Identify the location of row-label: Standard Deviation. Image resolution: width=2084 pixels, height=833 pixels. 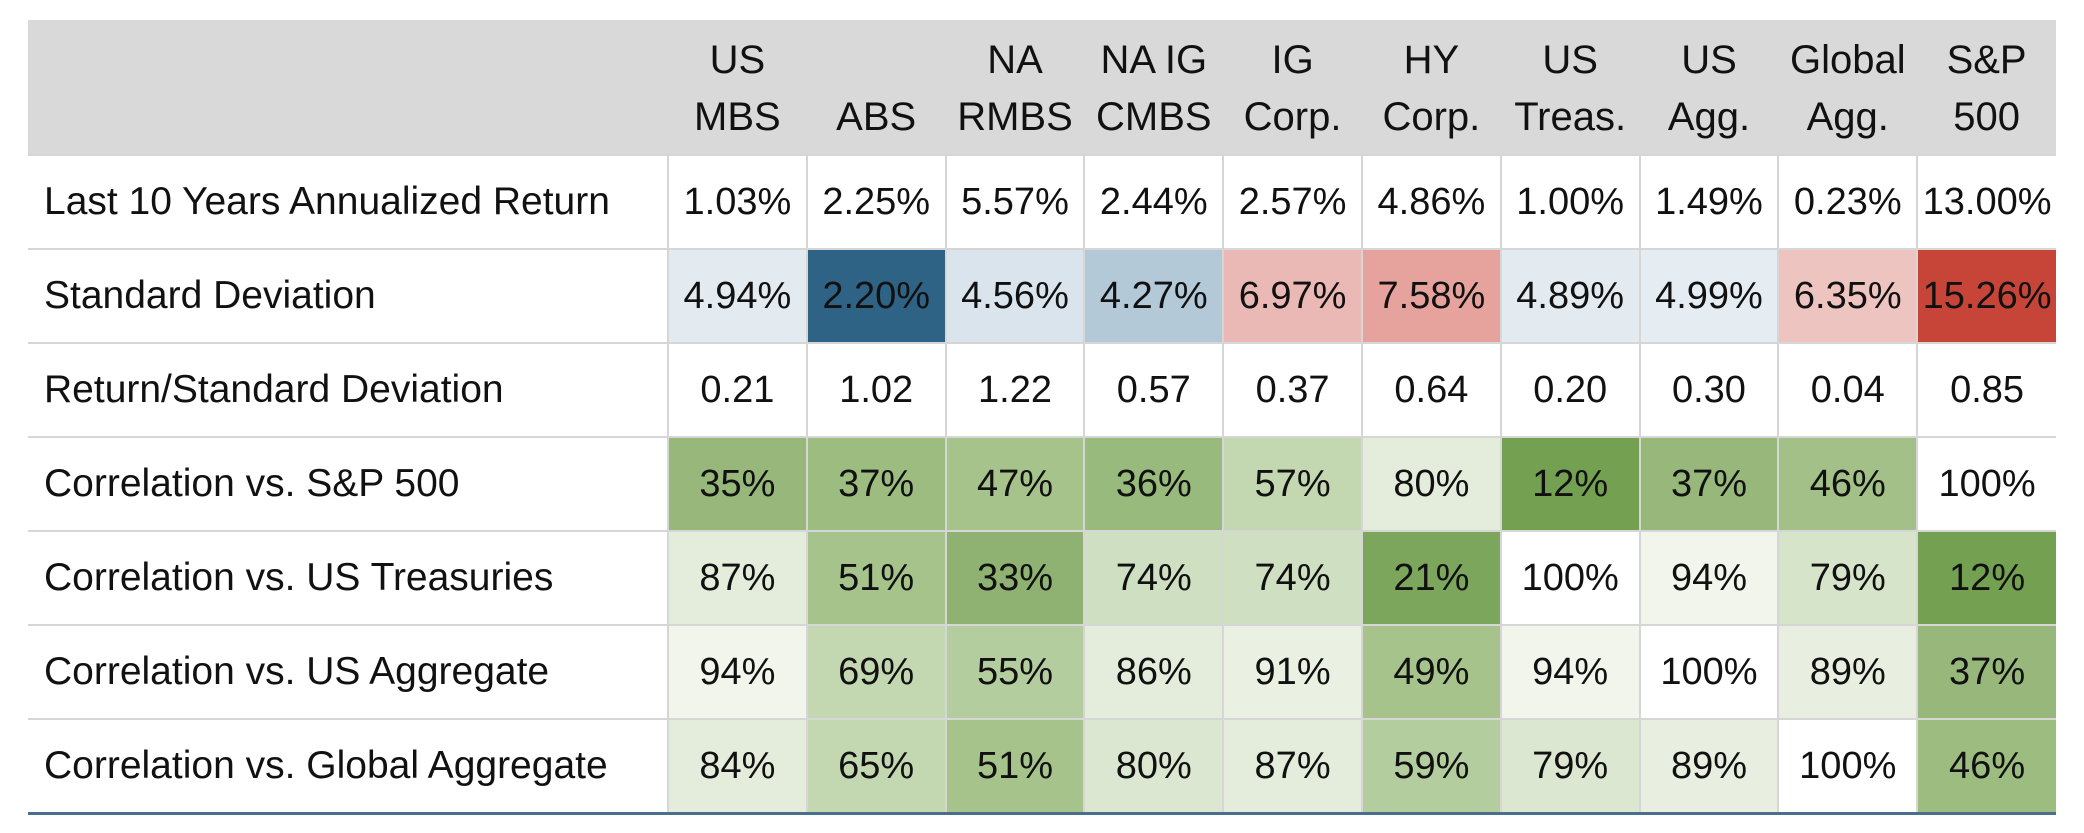
(348, 295).